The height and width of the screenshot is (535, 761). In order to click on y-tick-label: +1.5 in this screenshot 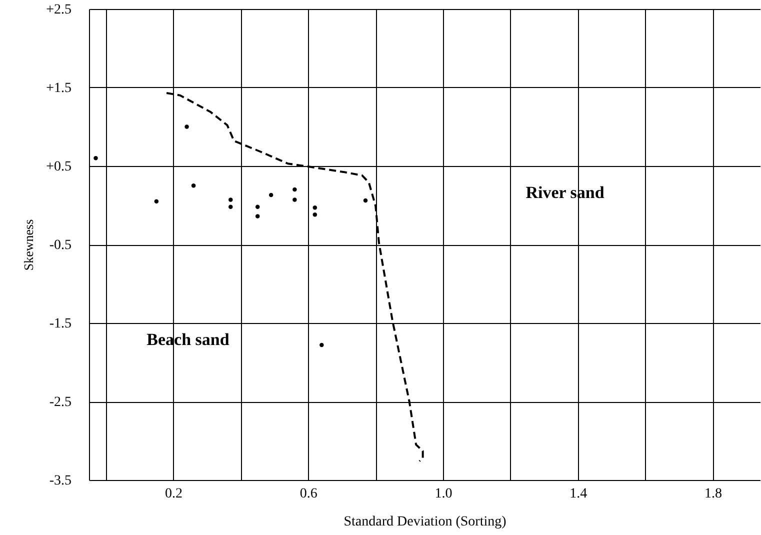, I will do `click(59, 88)`.